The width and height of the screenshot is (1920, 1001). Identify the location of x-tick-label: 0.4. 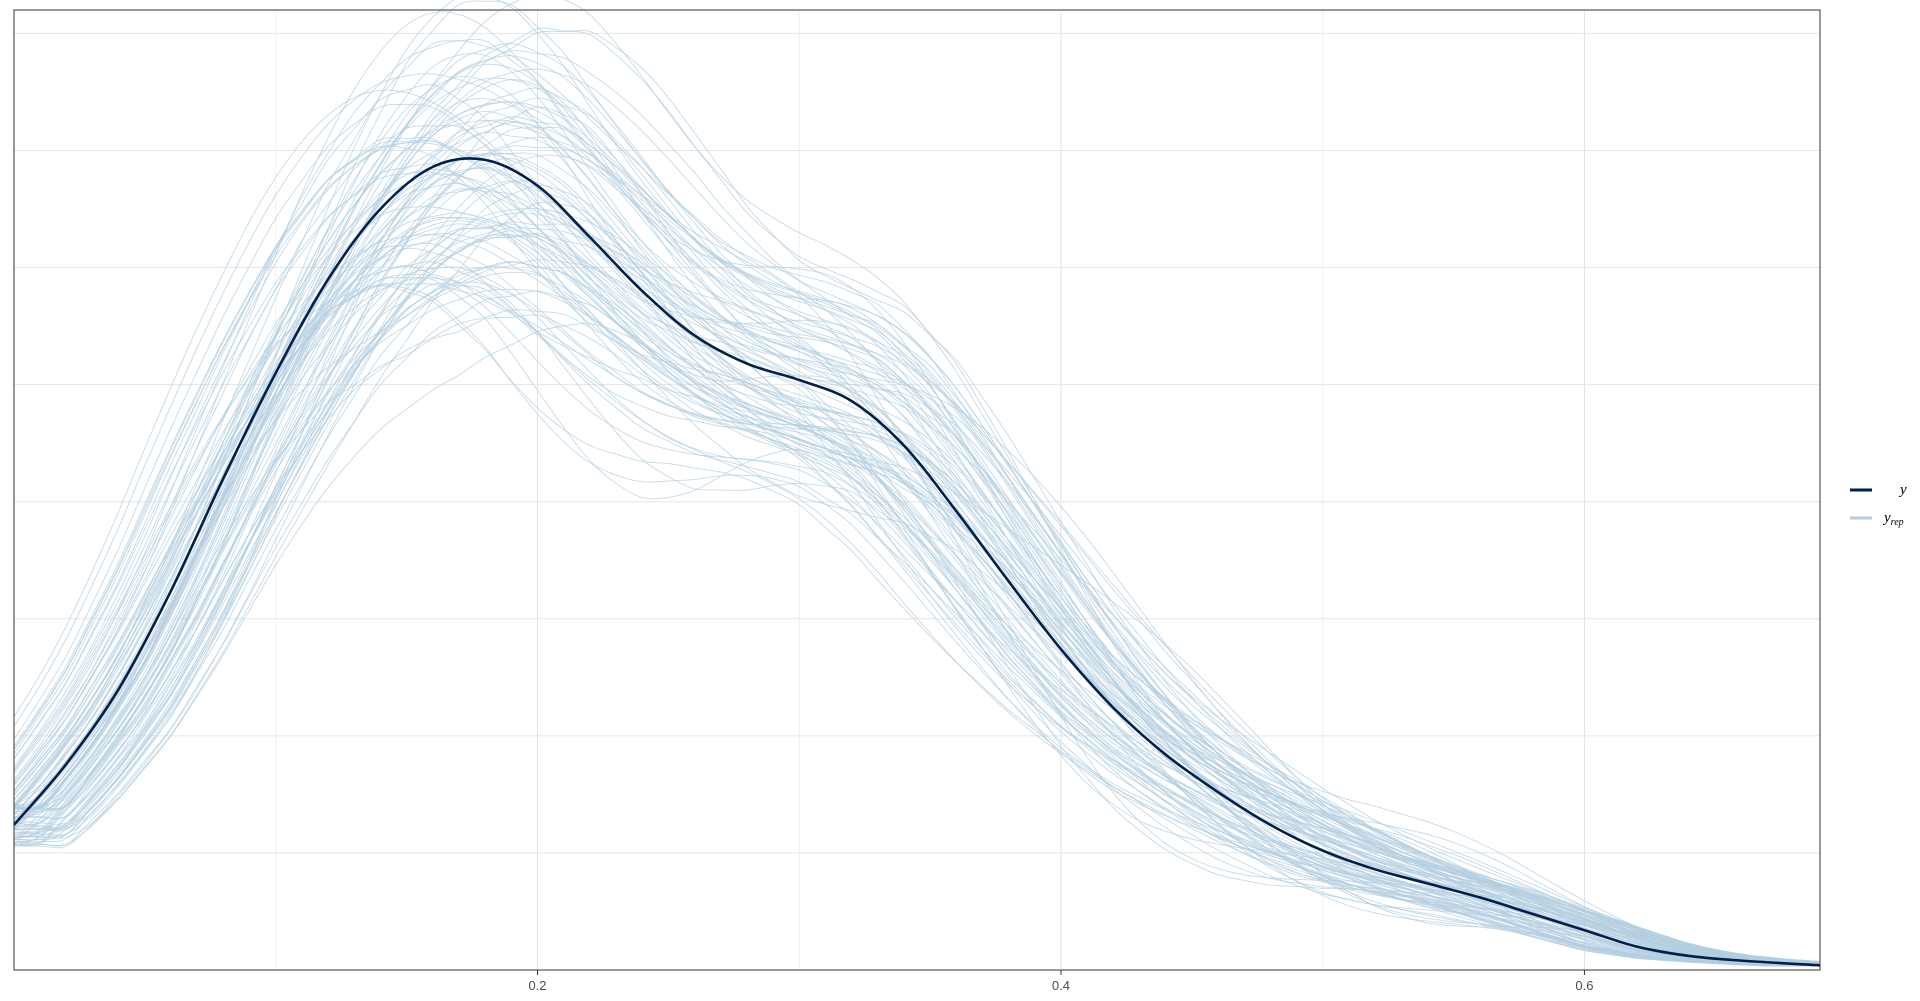
(1061, 985).